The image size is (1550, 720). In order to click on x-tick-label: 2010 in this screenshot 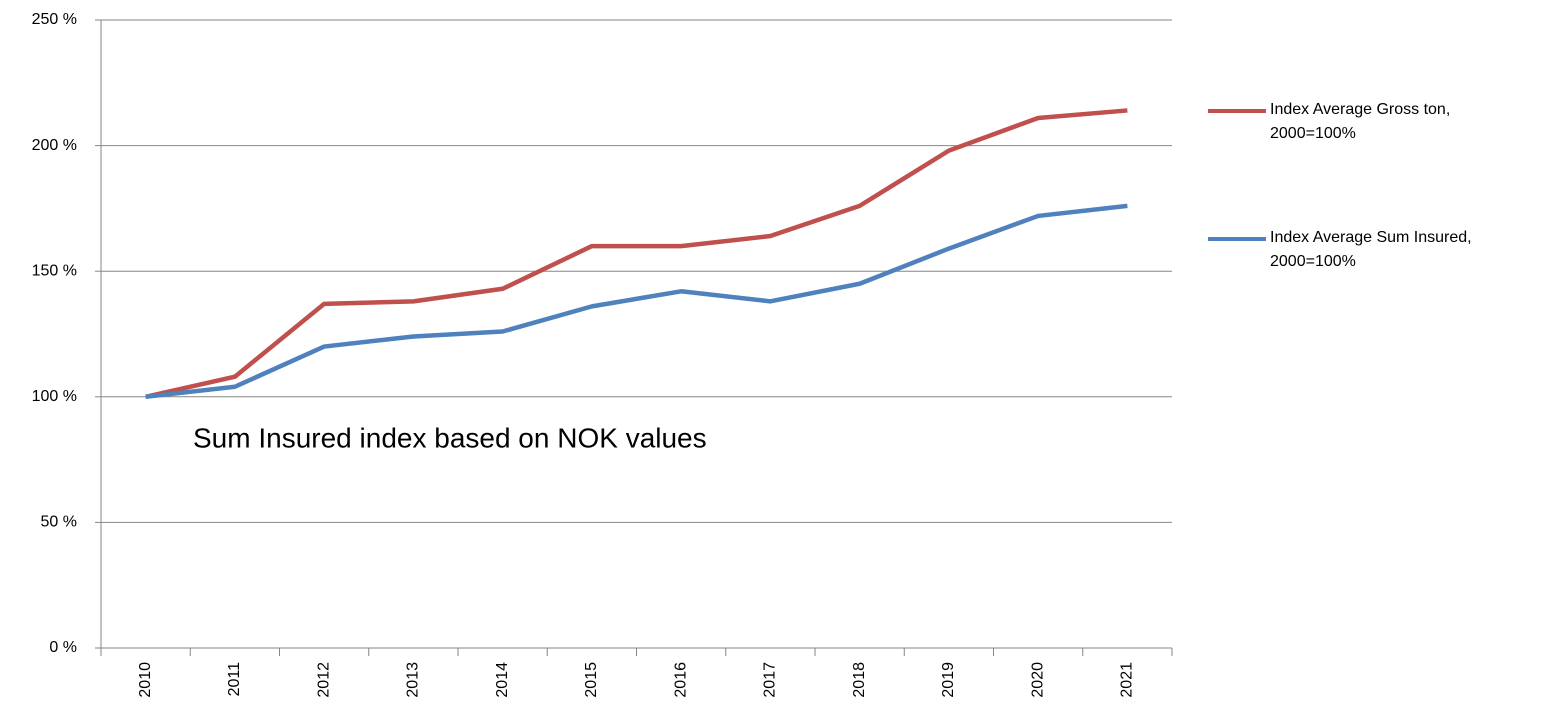, I will do `click(145, 680)`.